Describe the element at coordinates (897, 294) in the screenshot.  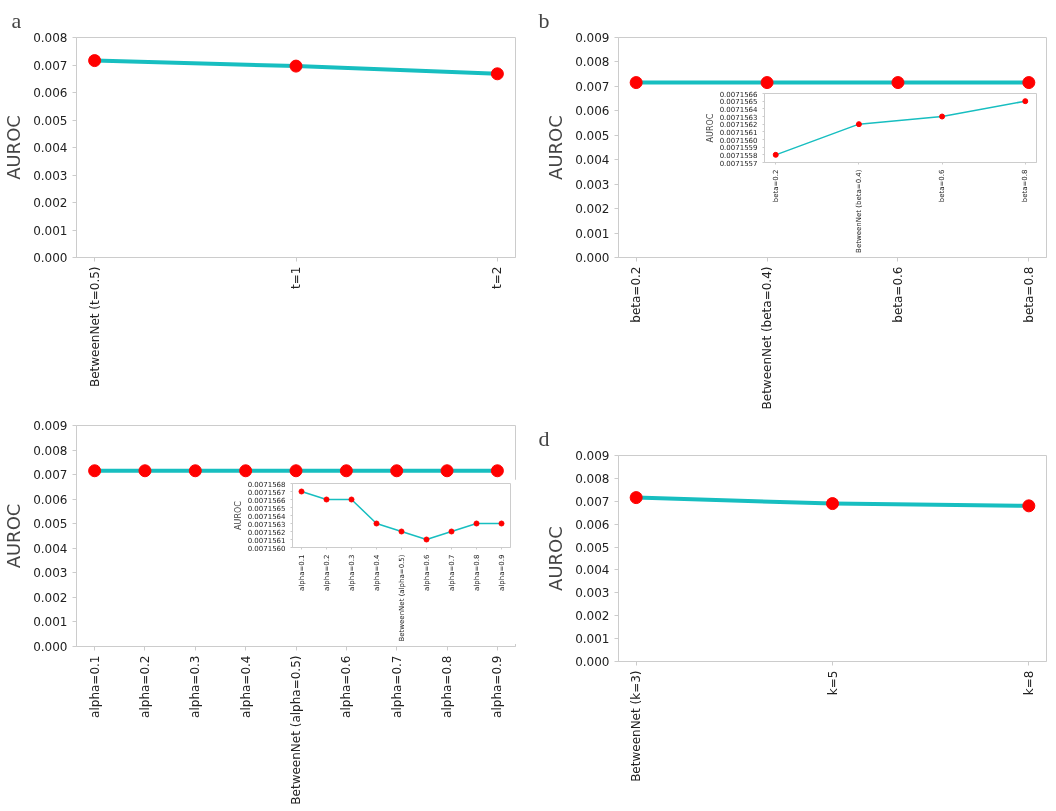
I see `x-tick-label: beta=0.6` at that location.